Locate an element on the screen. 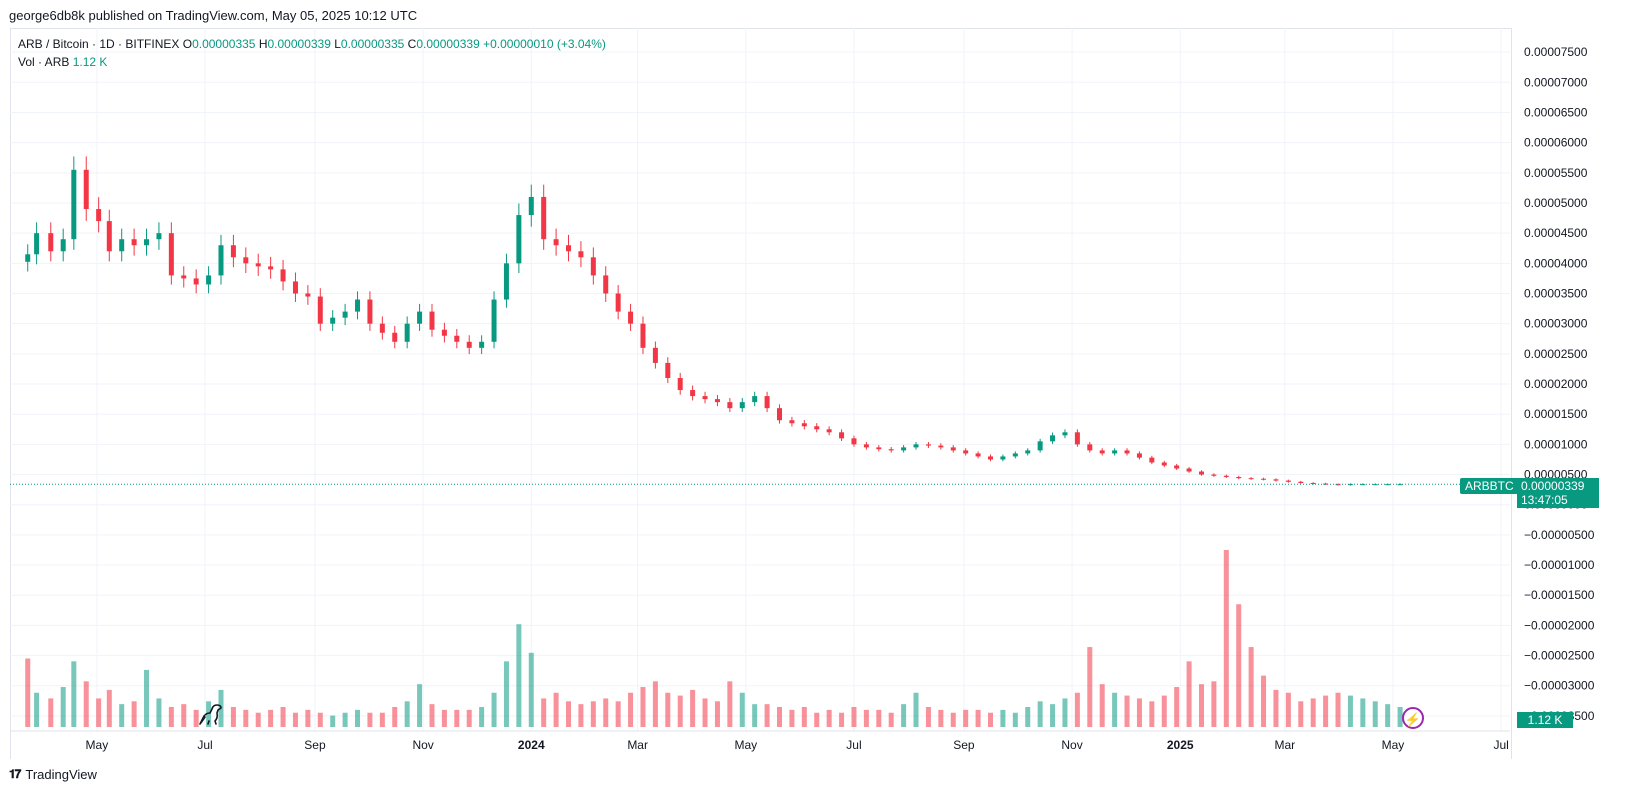 Image resolution: width=1625 pixels, height=793 pixels. price-axis-label: 0.00007000 is located at coordinates (1556, 82).